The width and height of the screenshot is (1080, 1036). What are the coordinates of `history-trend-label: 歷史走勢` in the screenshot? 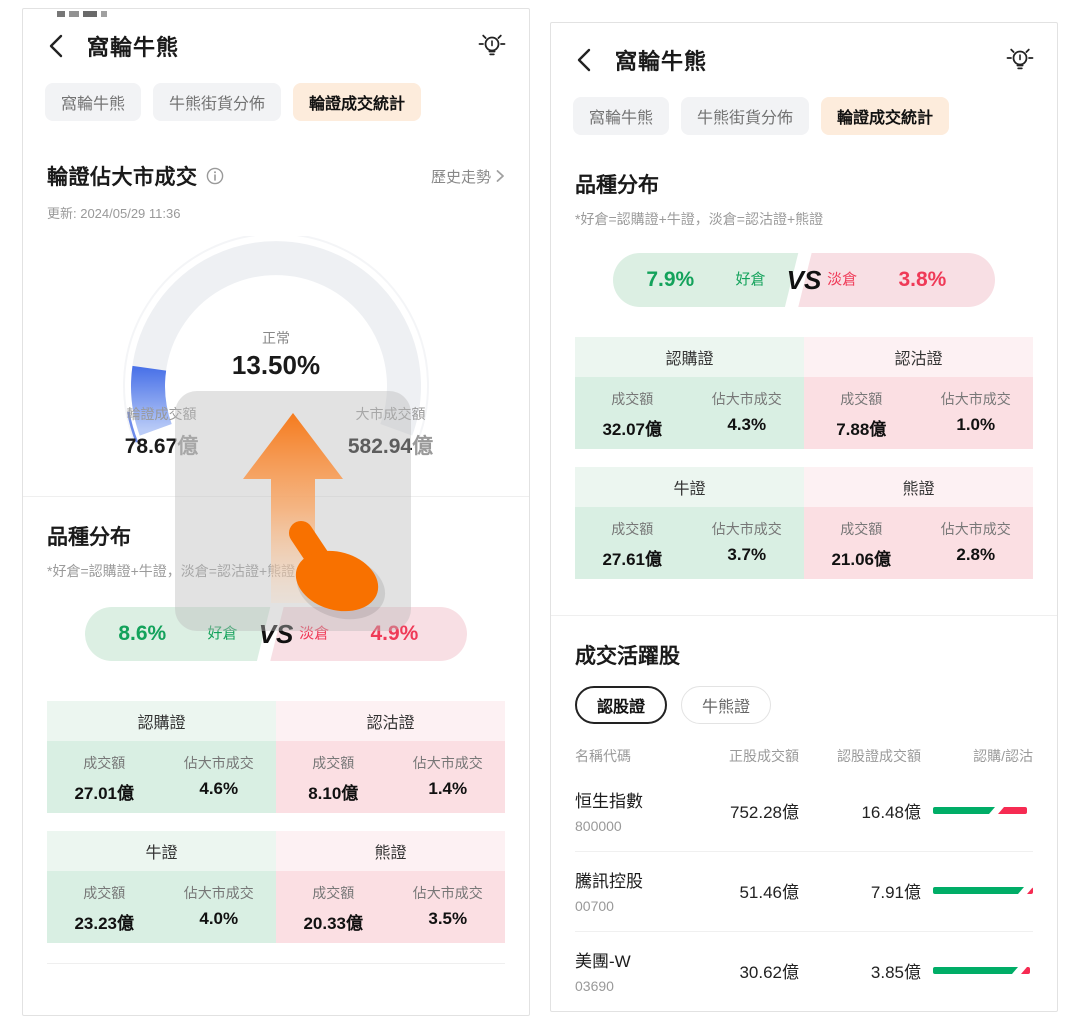 It's located at (460, 177).